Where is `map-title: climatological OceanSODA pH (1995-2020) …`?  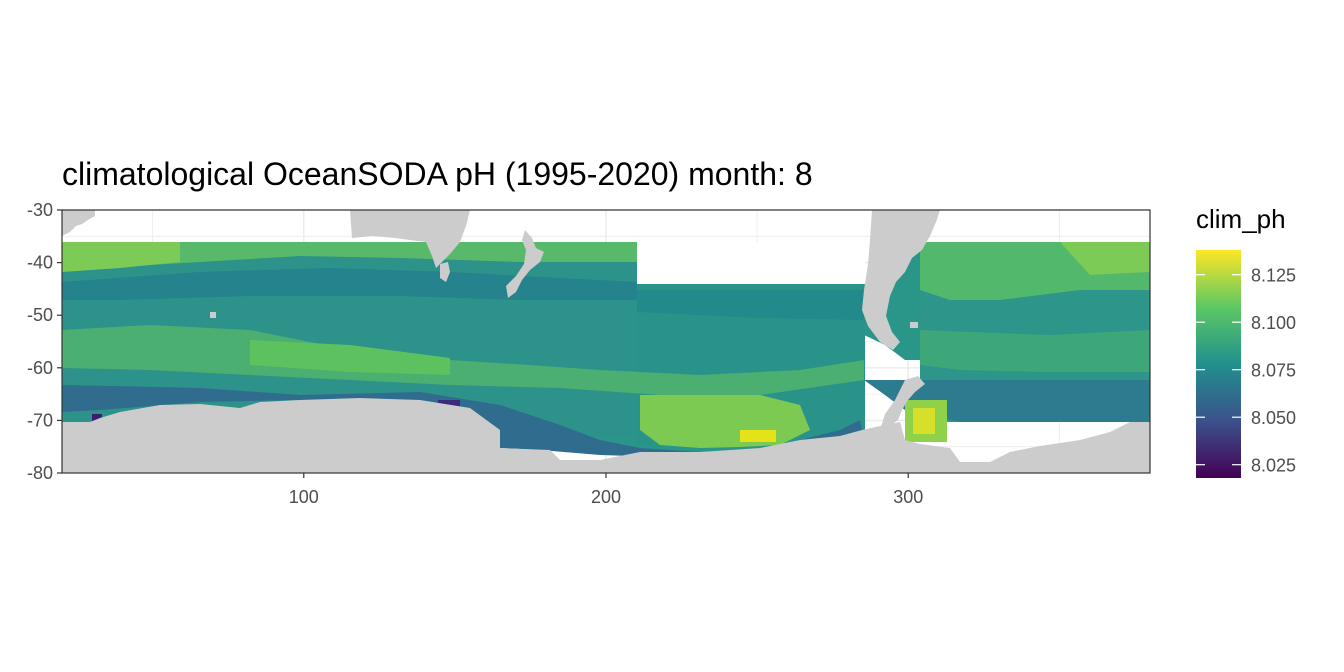 map-title: climatological OceanSODA pH (1995-2020) … is located at coordinates (437, 174).